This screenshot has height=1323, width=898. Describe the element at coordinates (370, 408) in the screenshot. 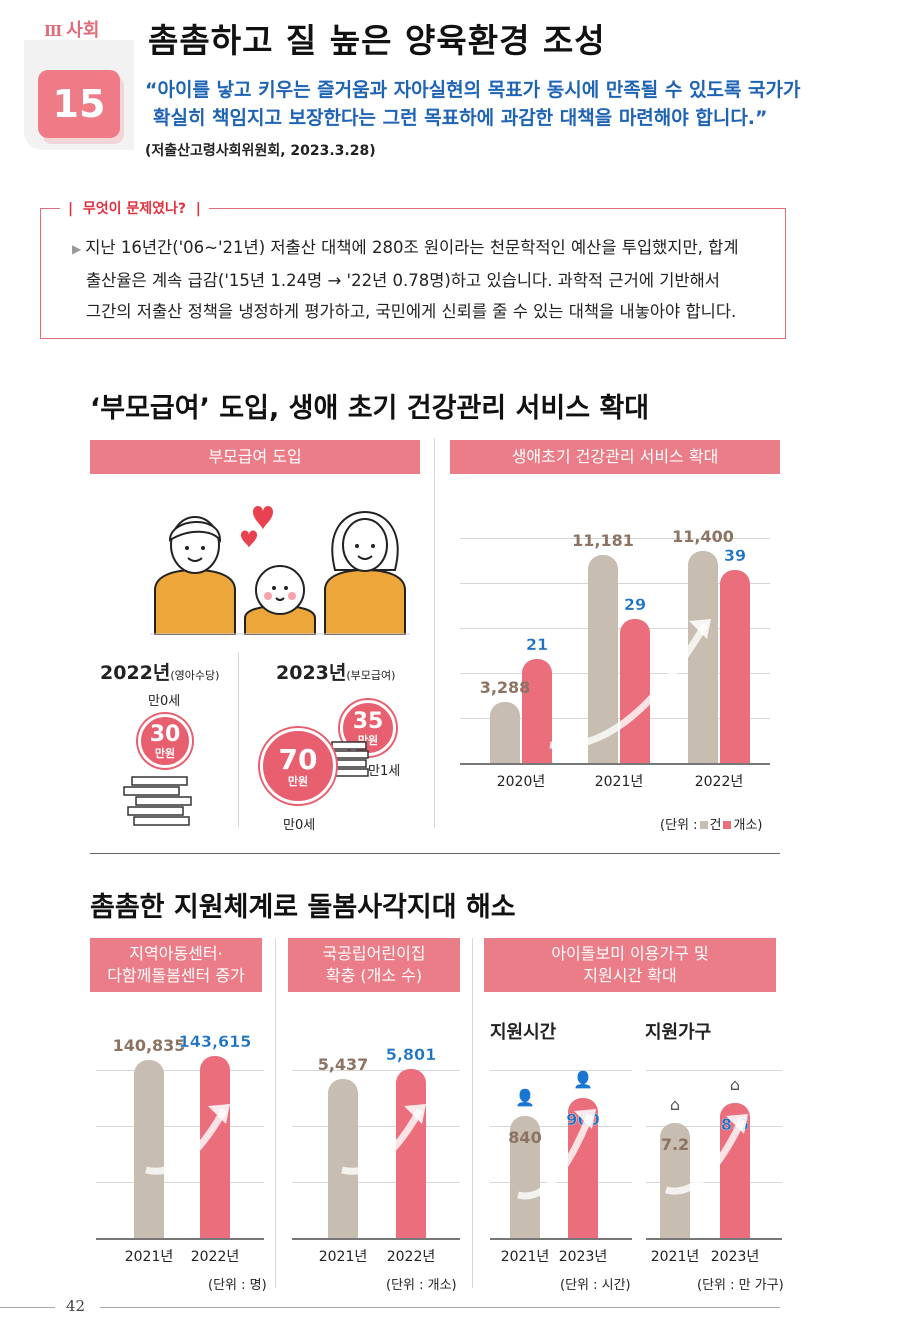

I see `section1-title: ‘부모급여’ 도입, 생애 초기 건강관리 서비스 확대` at that location.